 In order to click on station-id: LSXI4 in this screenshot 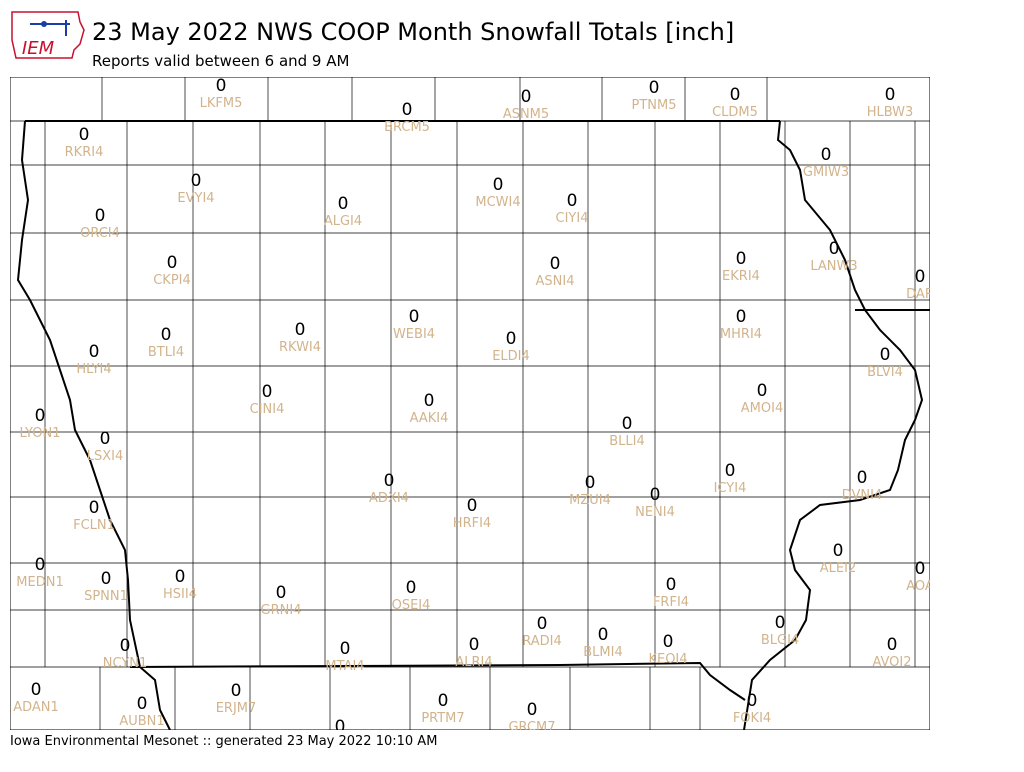, I will do `click(105, 456)`.